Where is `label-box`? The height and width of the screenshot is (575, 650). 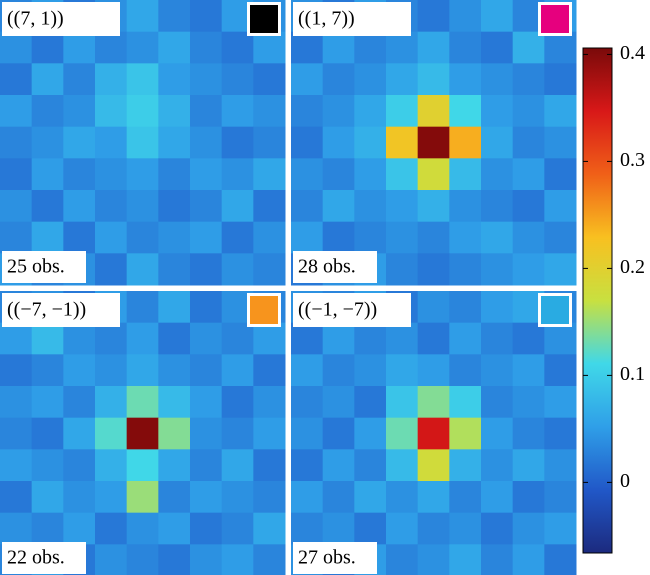 label-box is located at coordinates (61, 310).